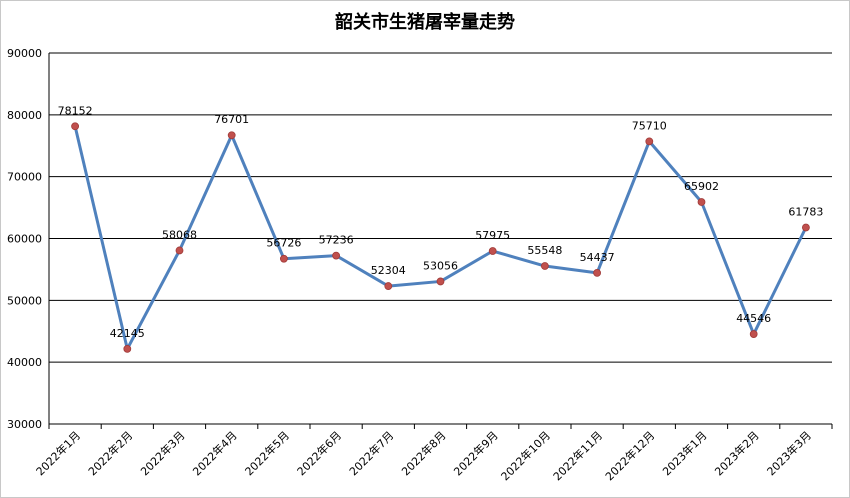 The image size is (850, 498). I want to click on y-tick-label: 40000, so click(24, 362).